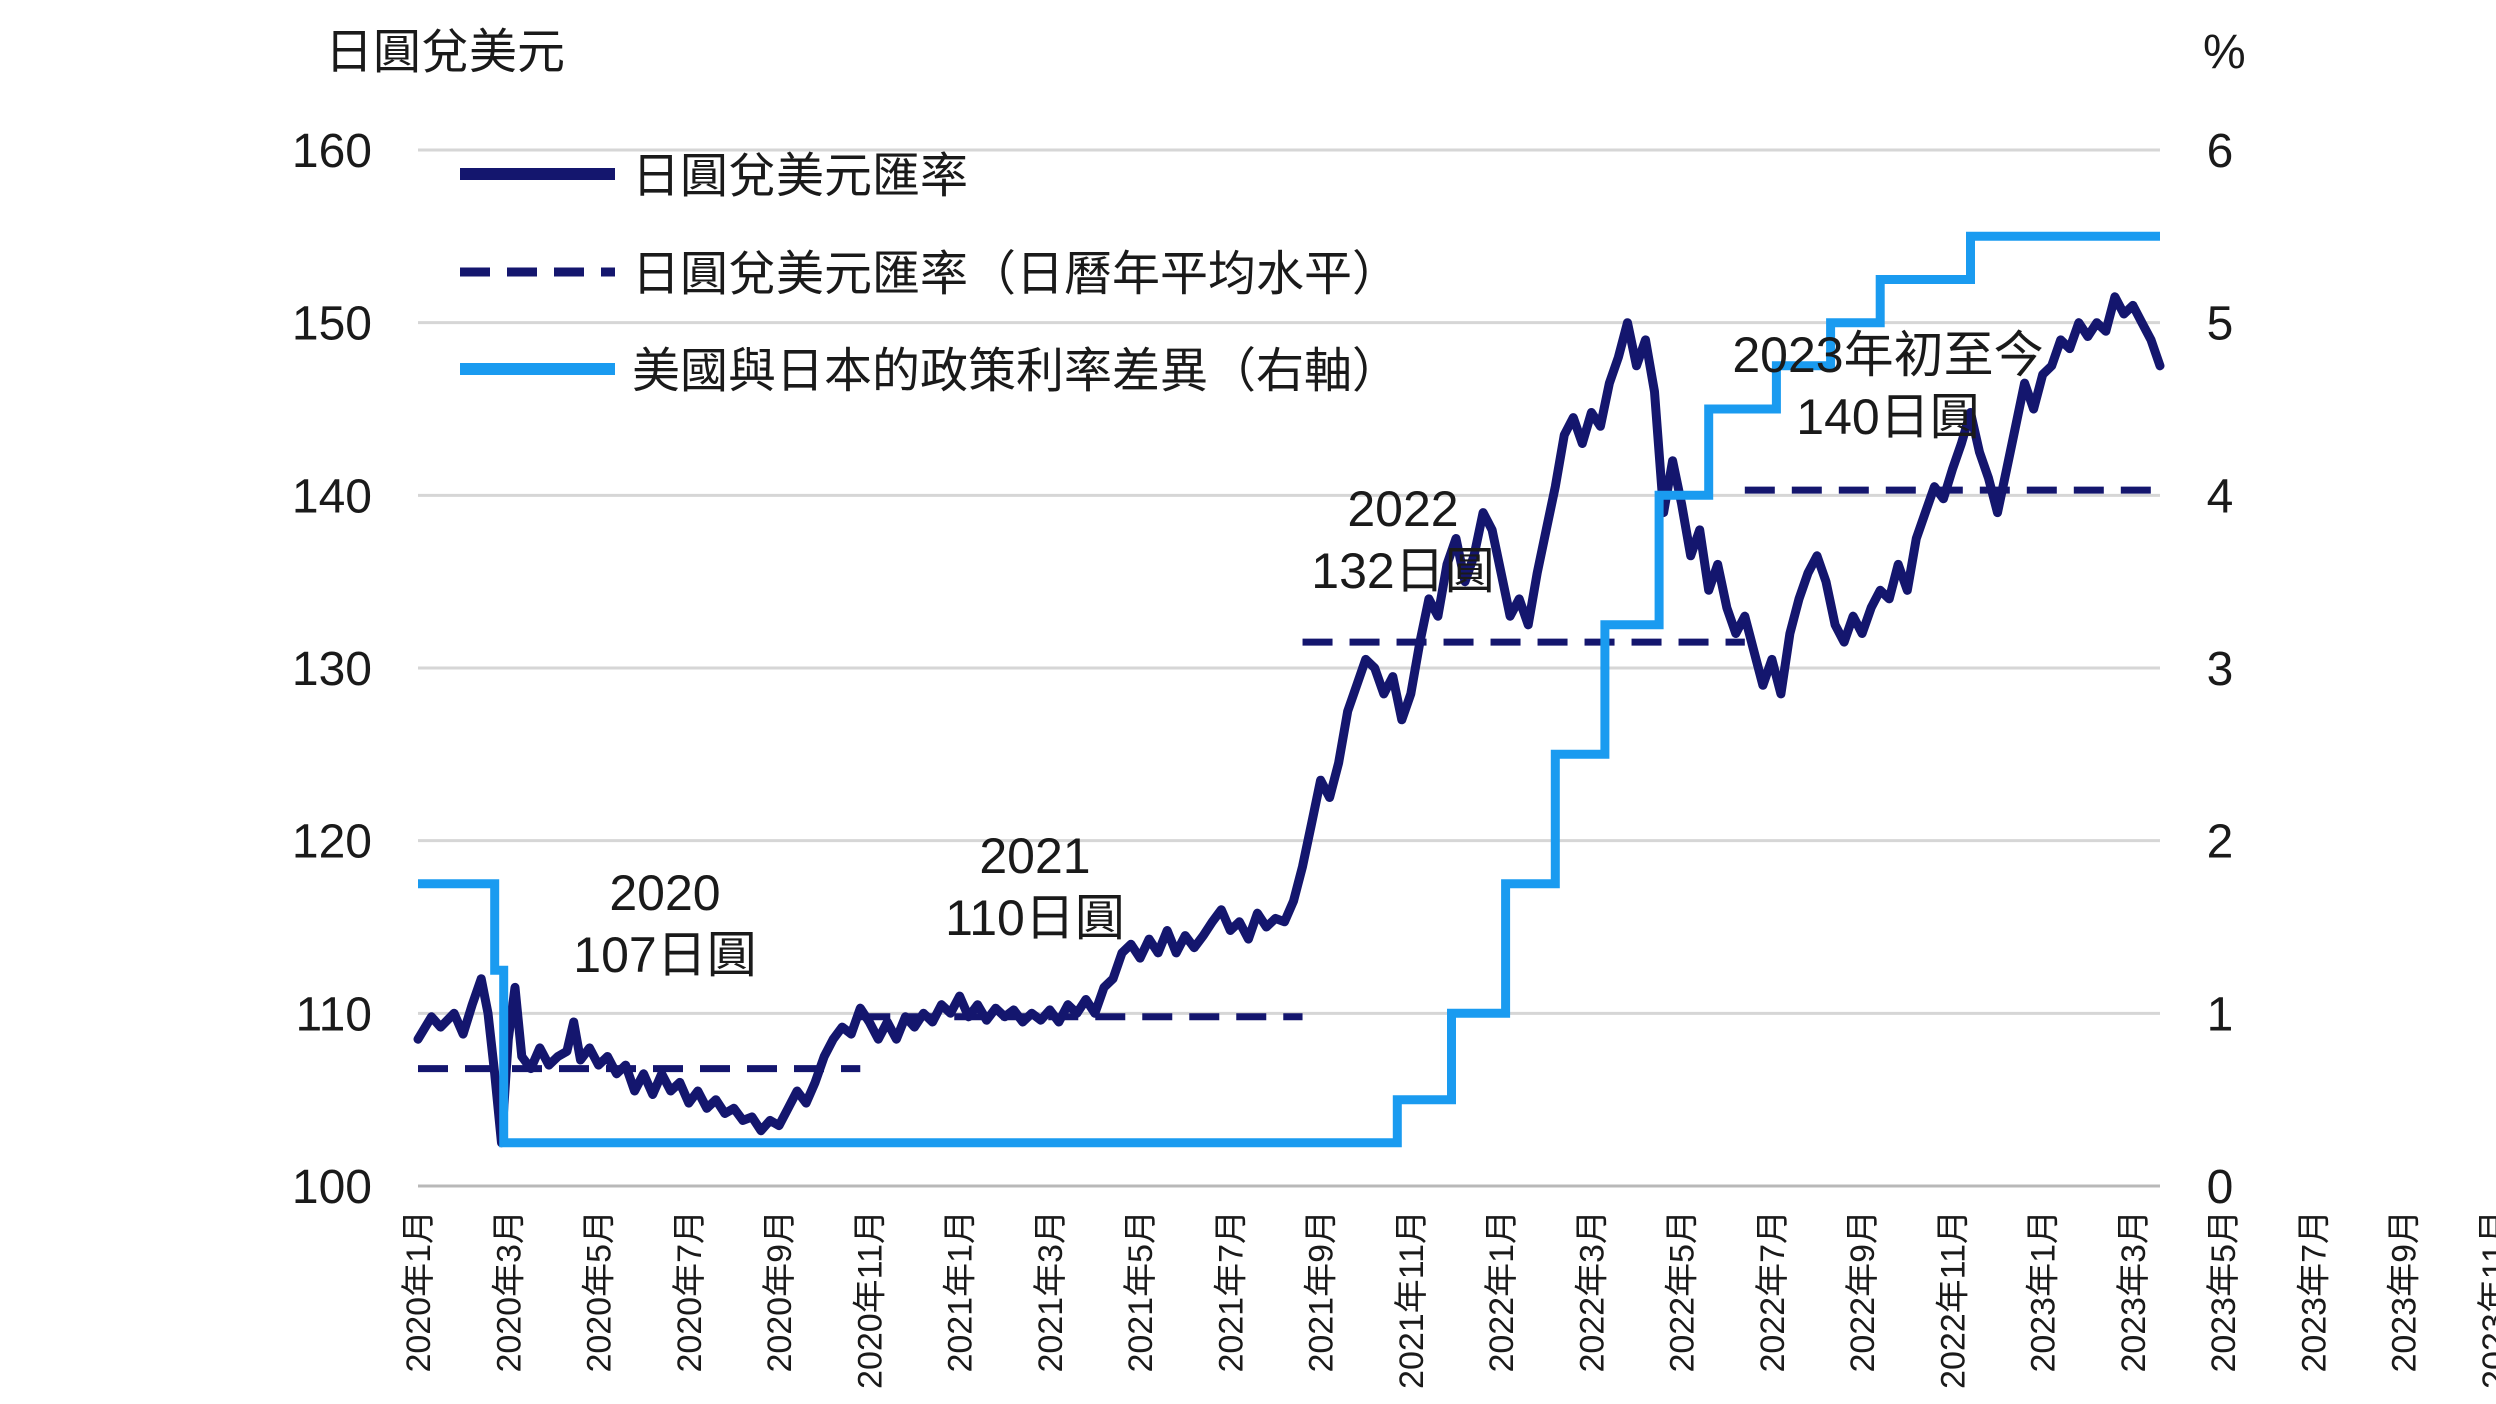 This screenshot has width=2496, height=1404. What do you see at coordinates (2314, 1291) in the screenshot?
I see `x-tick-label-21: 2023年7月` at bounding box center [2314, 1291].